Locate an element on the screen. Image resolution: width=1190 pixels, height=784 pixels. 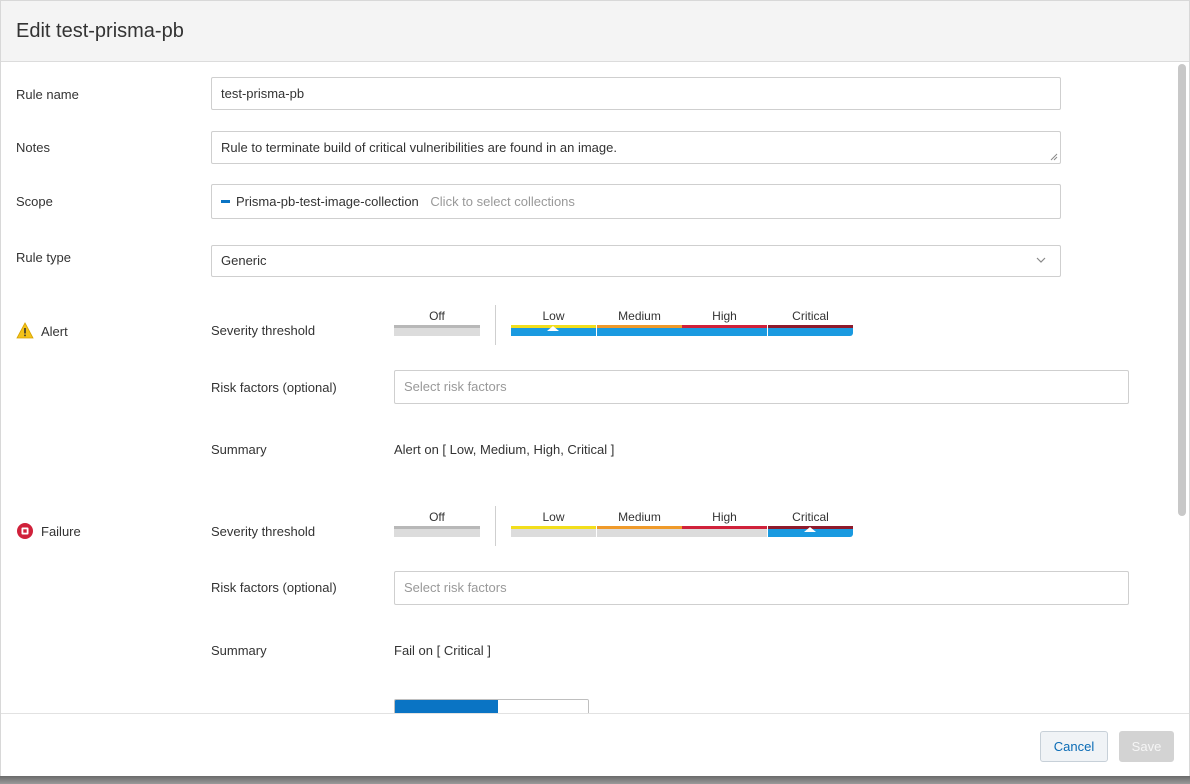
rule-type-select: Generic is located at coordinates (636, 261).